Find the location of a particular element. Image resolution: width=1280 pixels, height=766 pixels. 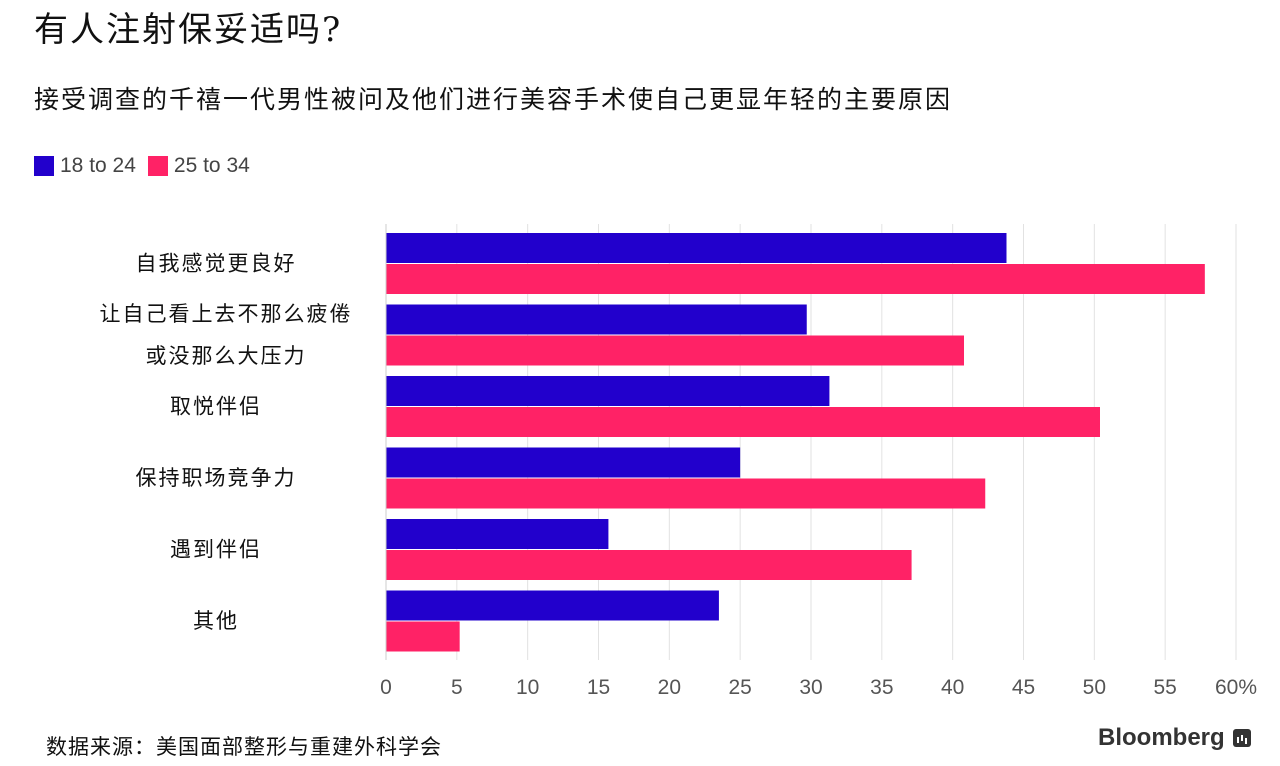

category-label: 取悦伴侣 is located at coordinates (216, 407).